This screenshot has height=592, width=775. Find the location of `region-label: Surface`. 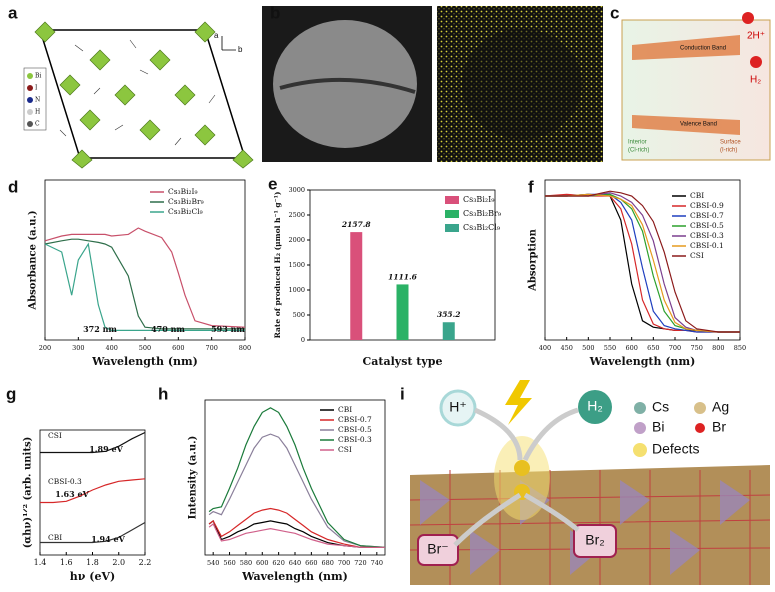

region-label: Surface is located at coordinates (730, 143).